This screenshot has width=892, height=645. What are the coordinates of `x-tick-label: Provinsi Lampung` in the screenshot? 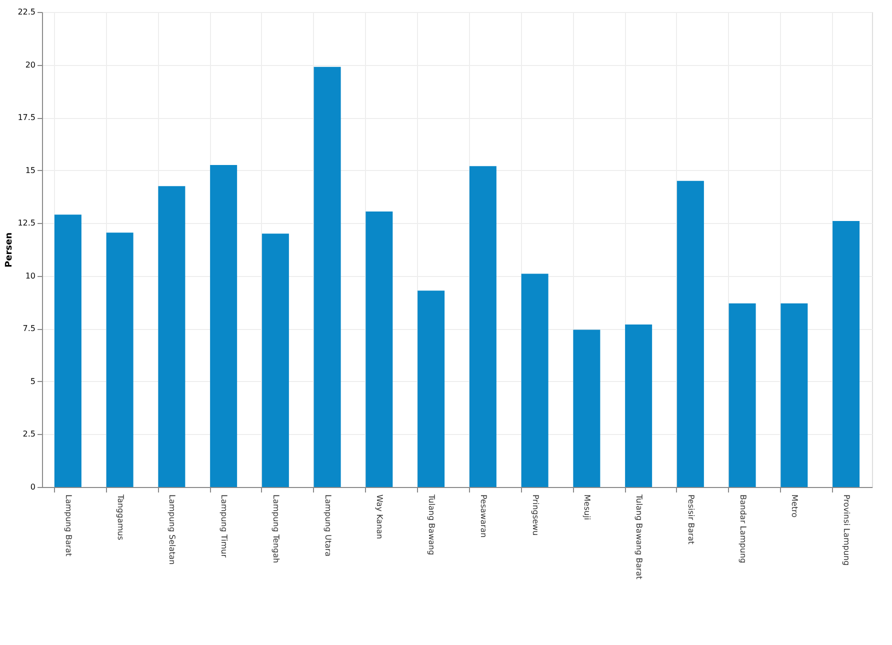 It's located at (847, 530).